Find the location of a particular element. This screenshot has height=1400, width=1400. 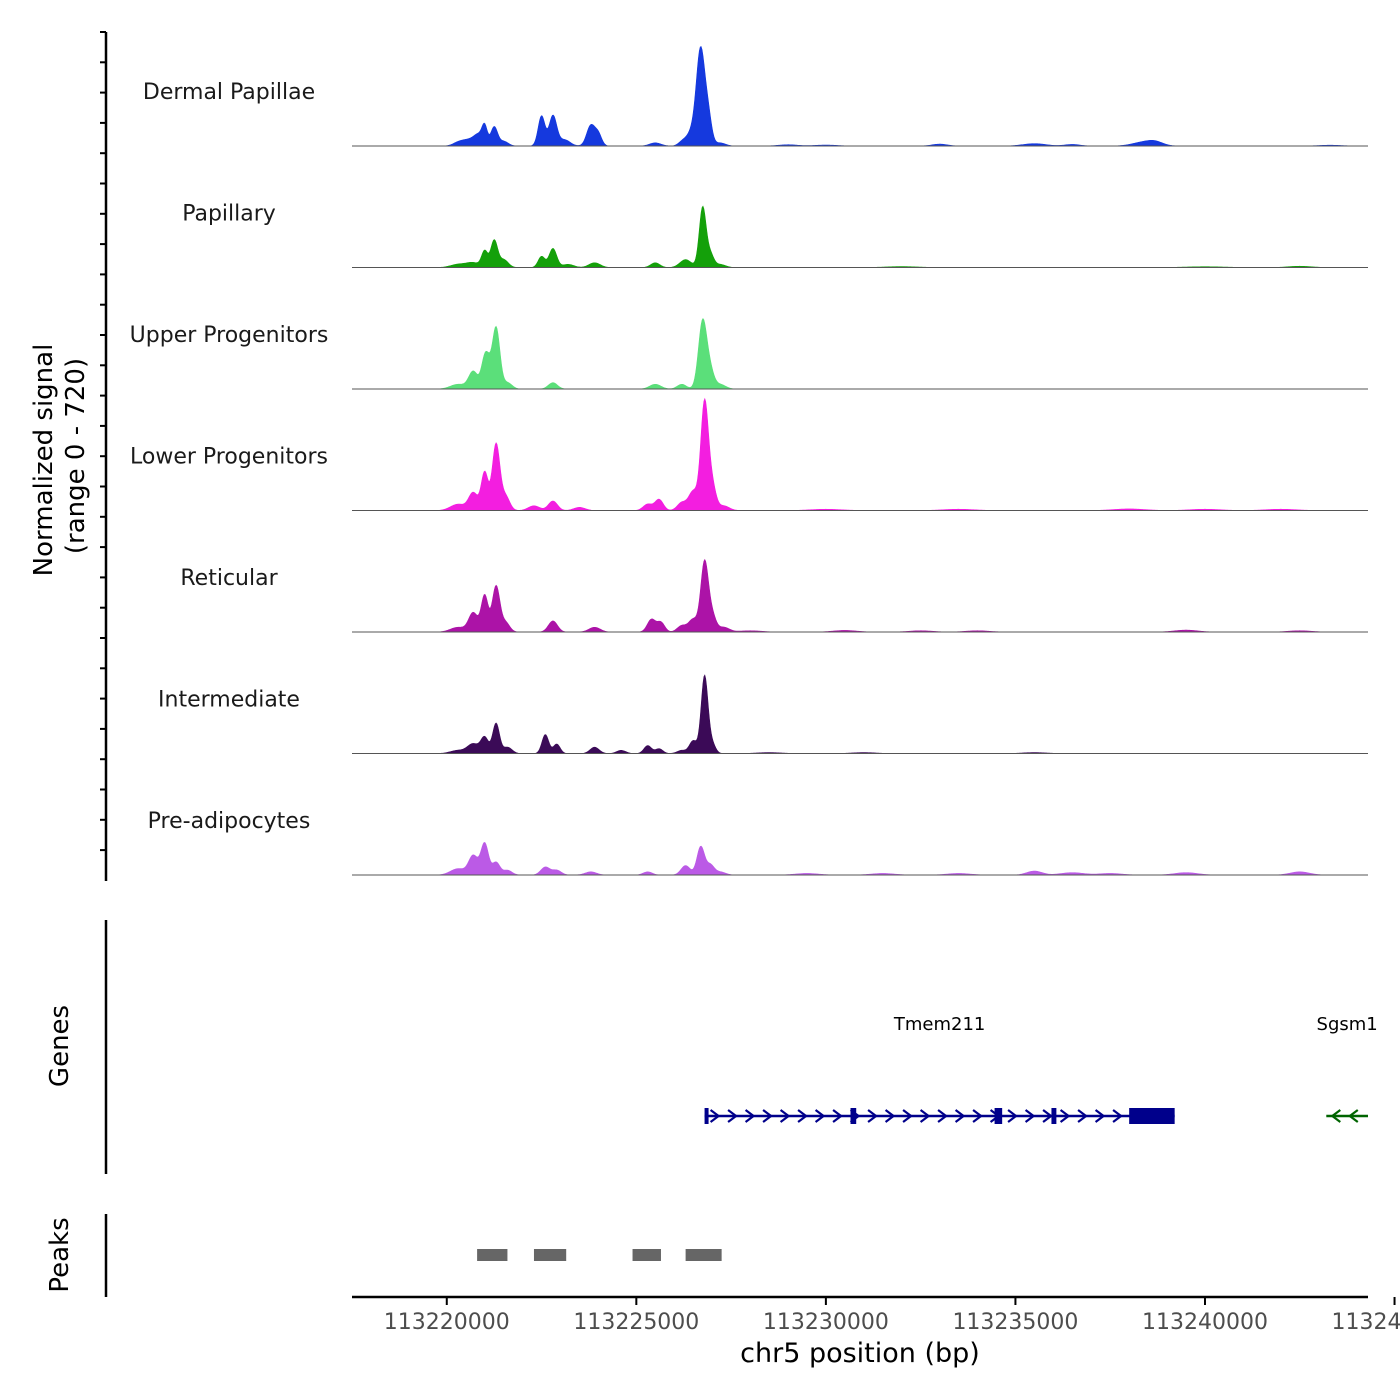

peaks-panel is located at coordinates (413, 1255).